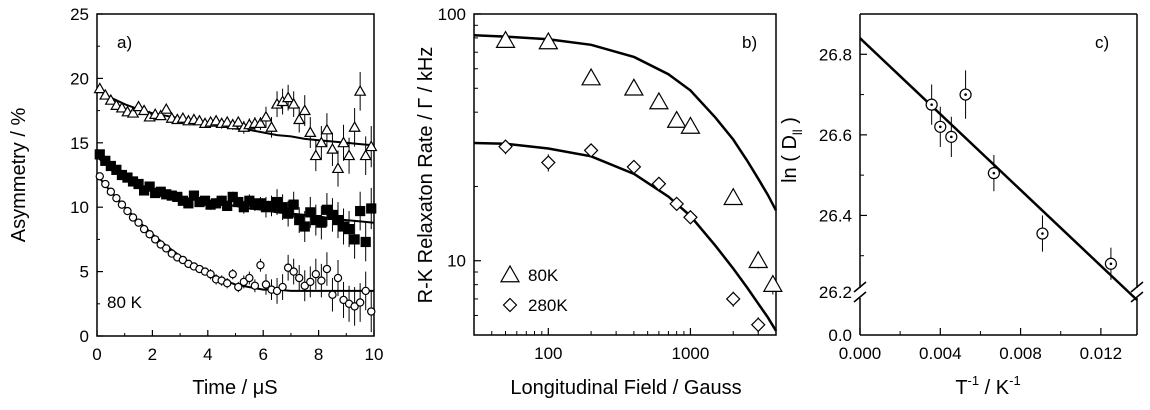  Describe the element at coordinates (79, 78) in the screenshot. I see `panel-a-ytick-label: 20` at that location.